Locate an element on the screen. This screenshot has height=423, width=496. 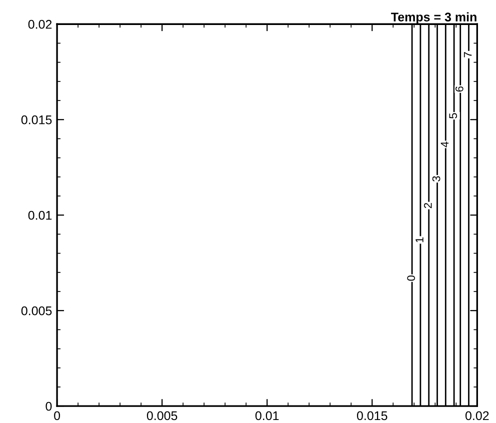
y-tick-label: 0 is located at coordinates (49, 406).